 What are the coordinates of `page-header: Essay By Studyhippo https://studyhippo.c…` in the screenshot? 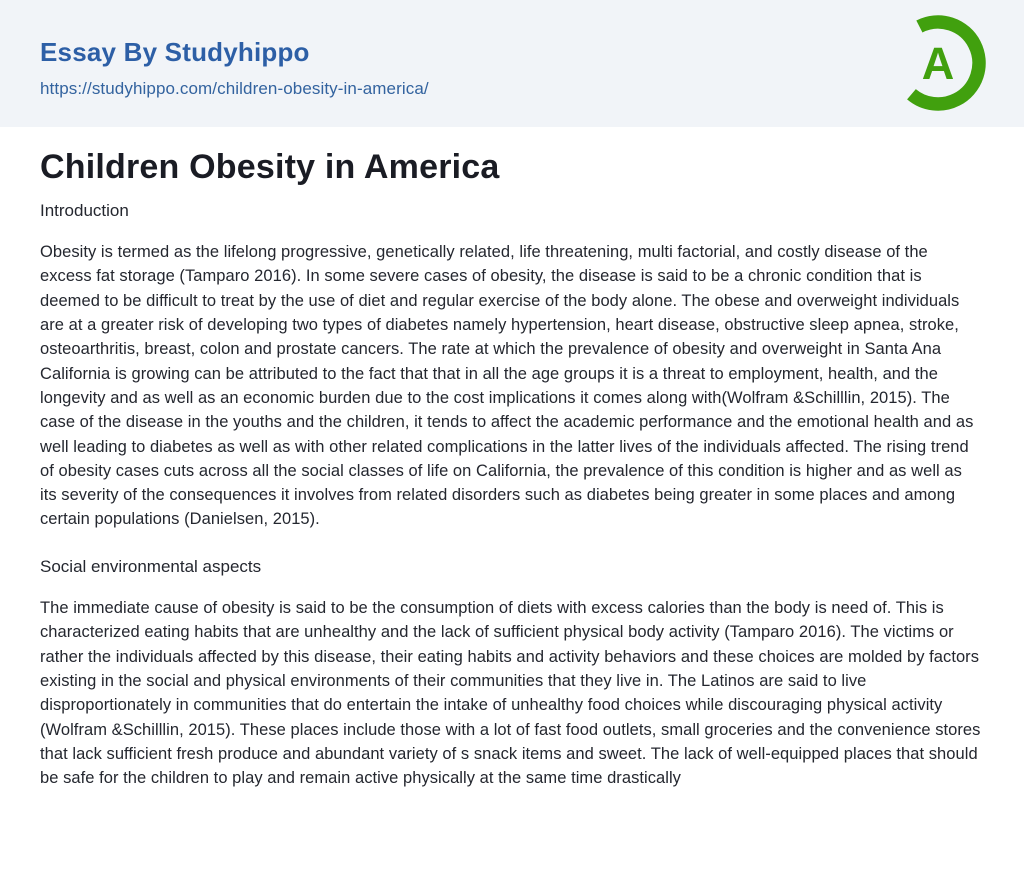 It's located at (512, 63).